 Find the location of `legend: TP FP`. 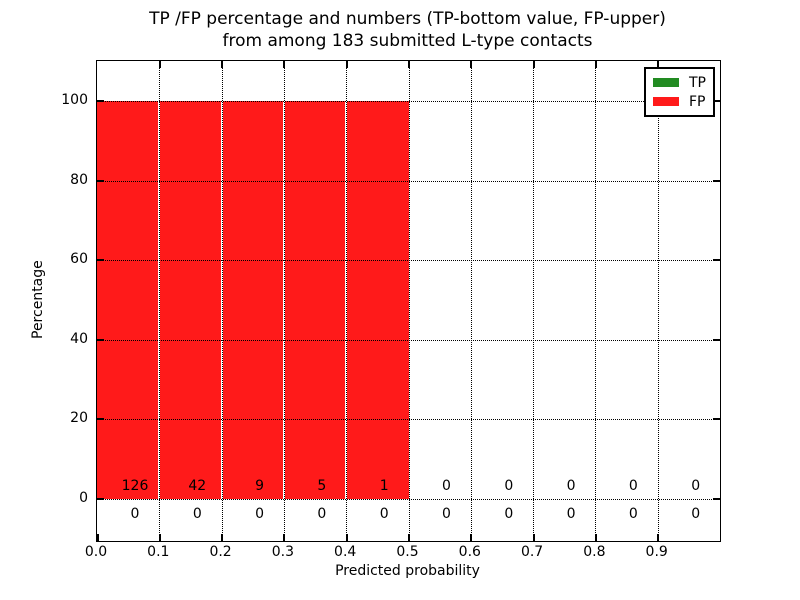

legend: TP FP is located at coordinates (679, 92).